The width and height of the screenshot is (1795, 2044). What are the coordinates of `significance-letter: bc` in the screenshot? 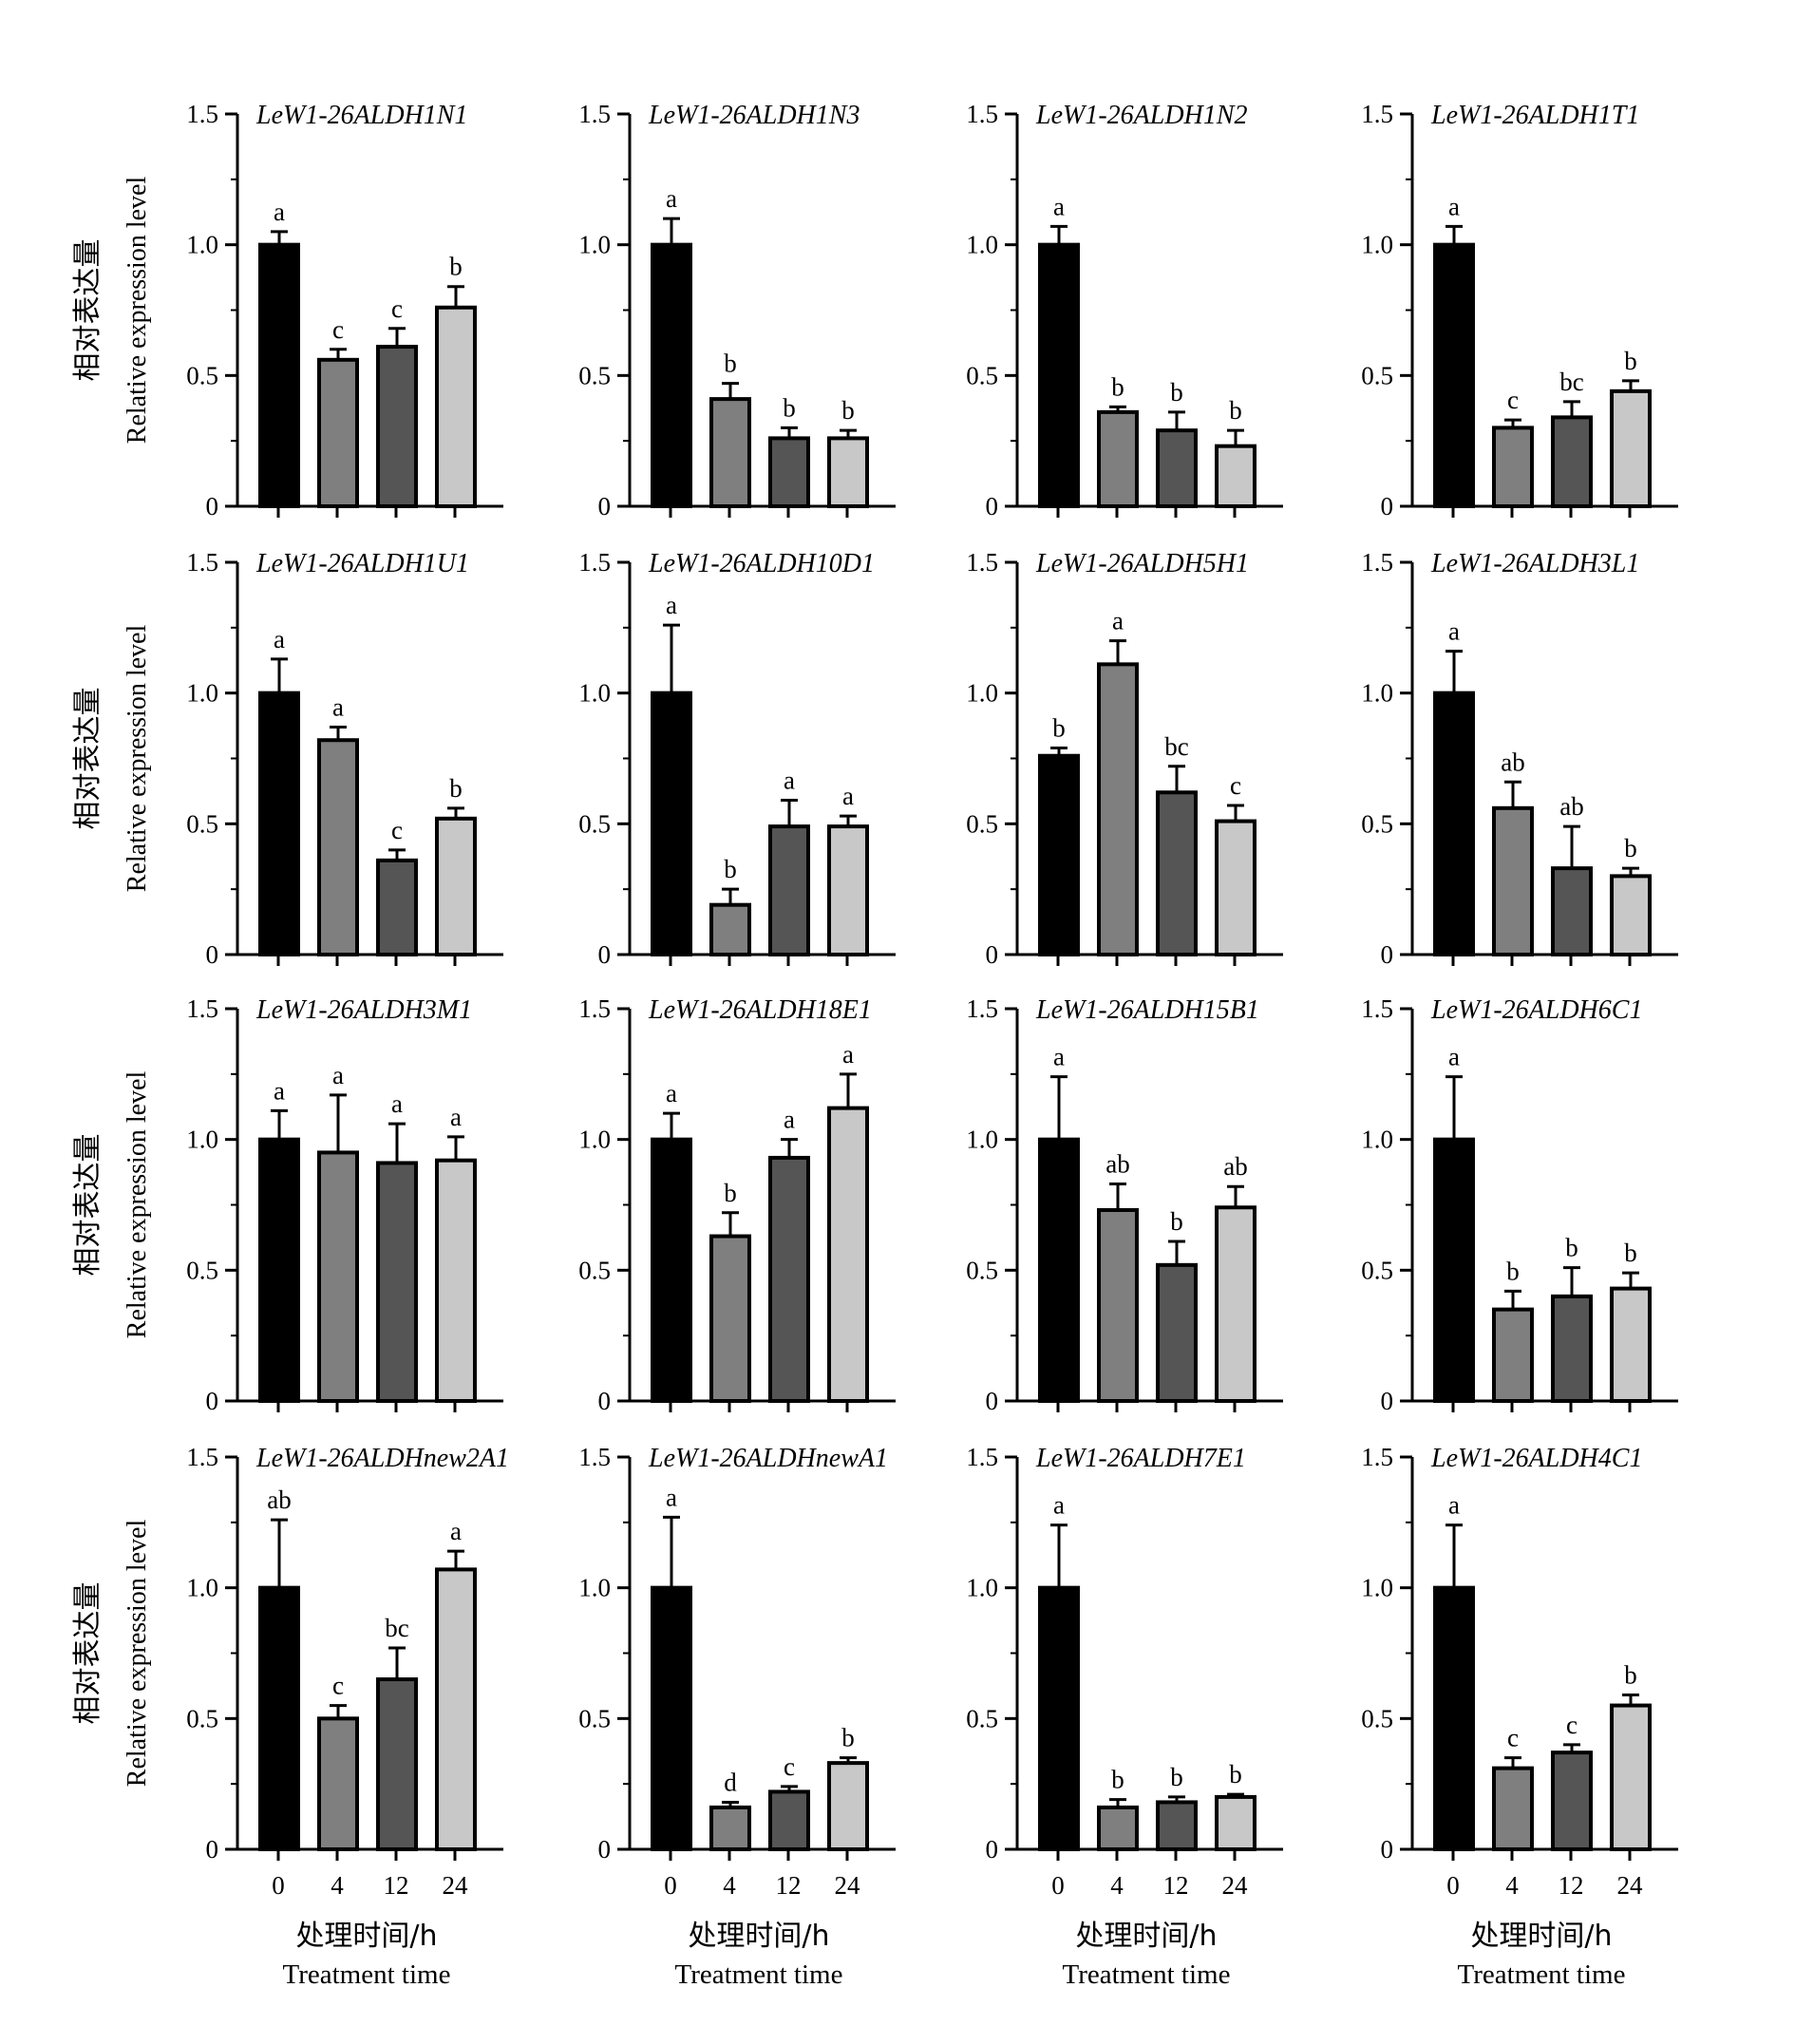 It's located at (397, 1628).